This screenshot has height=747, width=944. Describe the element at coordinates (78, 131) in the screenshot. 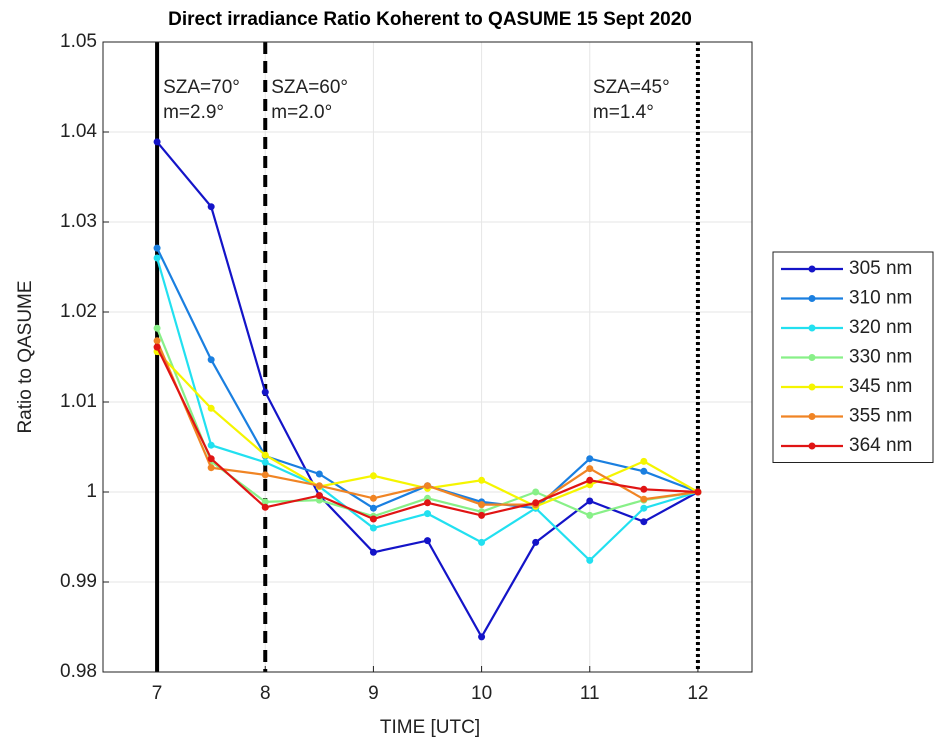

I see `y-tick-label: 1.04` at that location.